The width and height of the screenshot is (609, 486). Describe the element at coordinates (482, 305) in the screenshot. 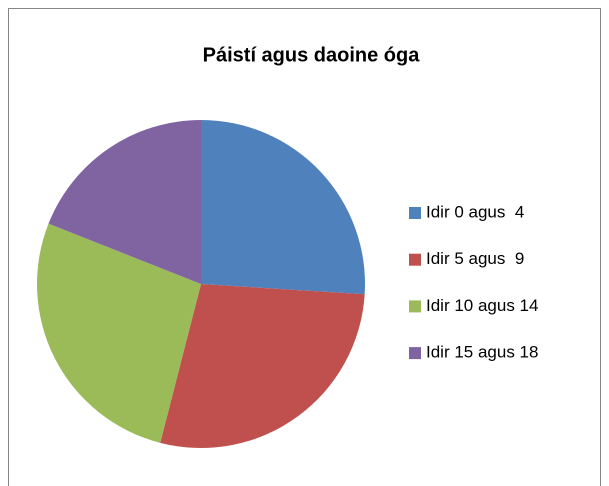

I see `legend-label: Idir 10 agus 14` at that location.